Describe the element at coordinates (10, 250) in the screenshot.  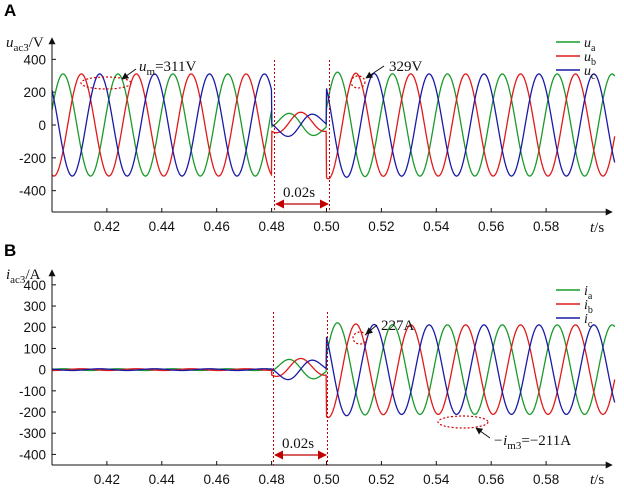
I see `panel-b-letter: B` at that location.